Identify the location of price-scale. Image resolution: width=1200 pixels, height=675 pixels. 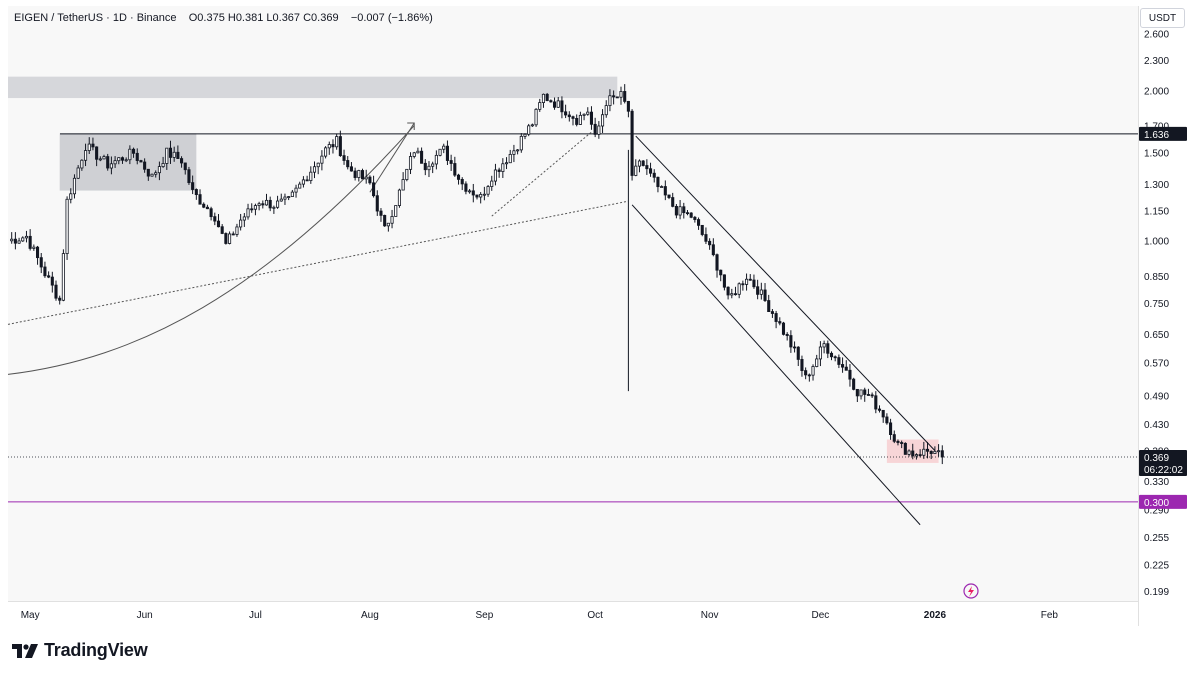
(1166, 316).